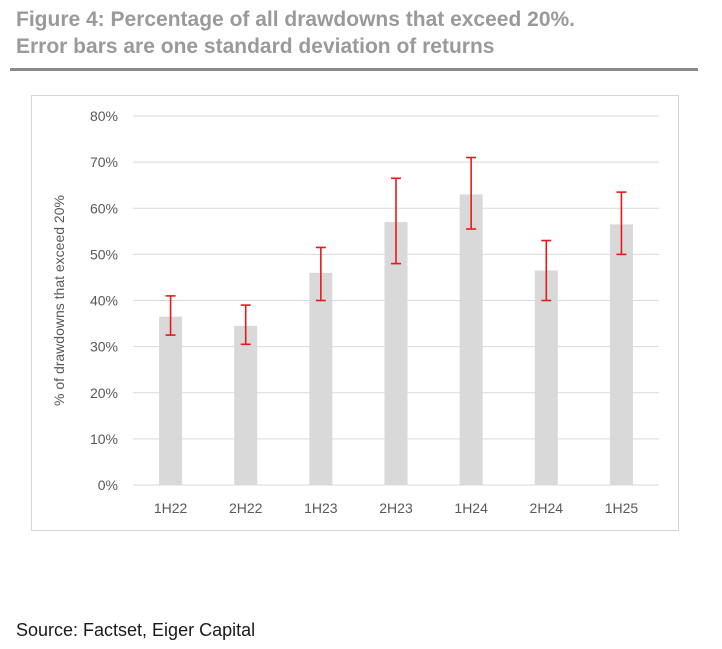 This screenshot has width=722, height=649. I want to click on y-tick-label: 20%, so click(104, 393).